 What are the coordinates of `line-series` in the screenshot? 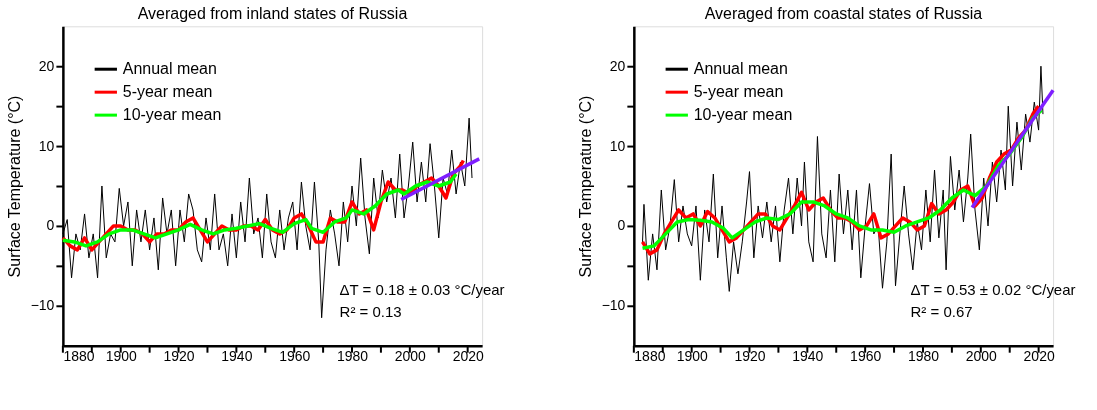 It's located at (259, 210).